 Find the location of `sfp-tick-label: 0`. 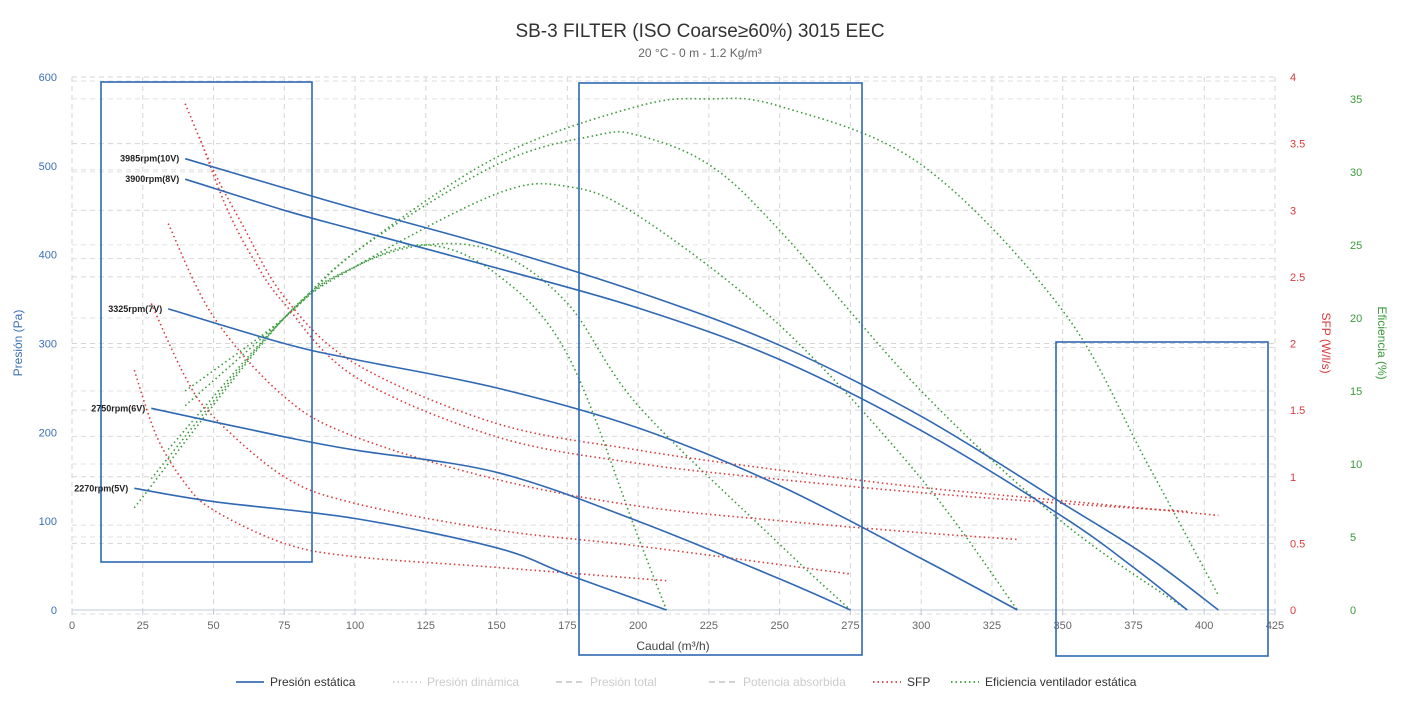

sfp-tick-label: 0 is located at coordinates (1293, 611).